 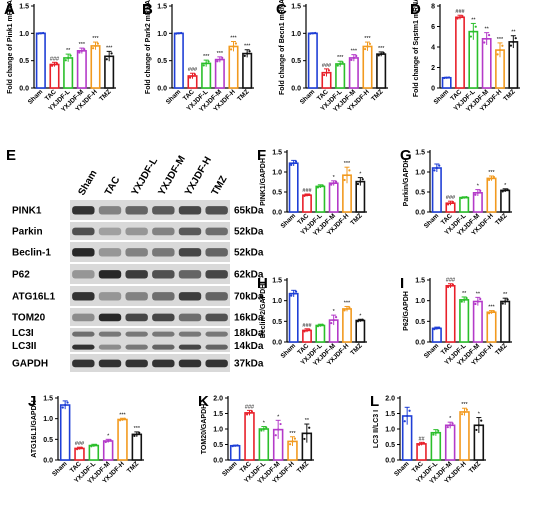 What do you see at coordinates (307, 326) in the screenshot?
I see `significance-label: ###` at bounding box center [307, 326].